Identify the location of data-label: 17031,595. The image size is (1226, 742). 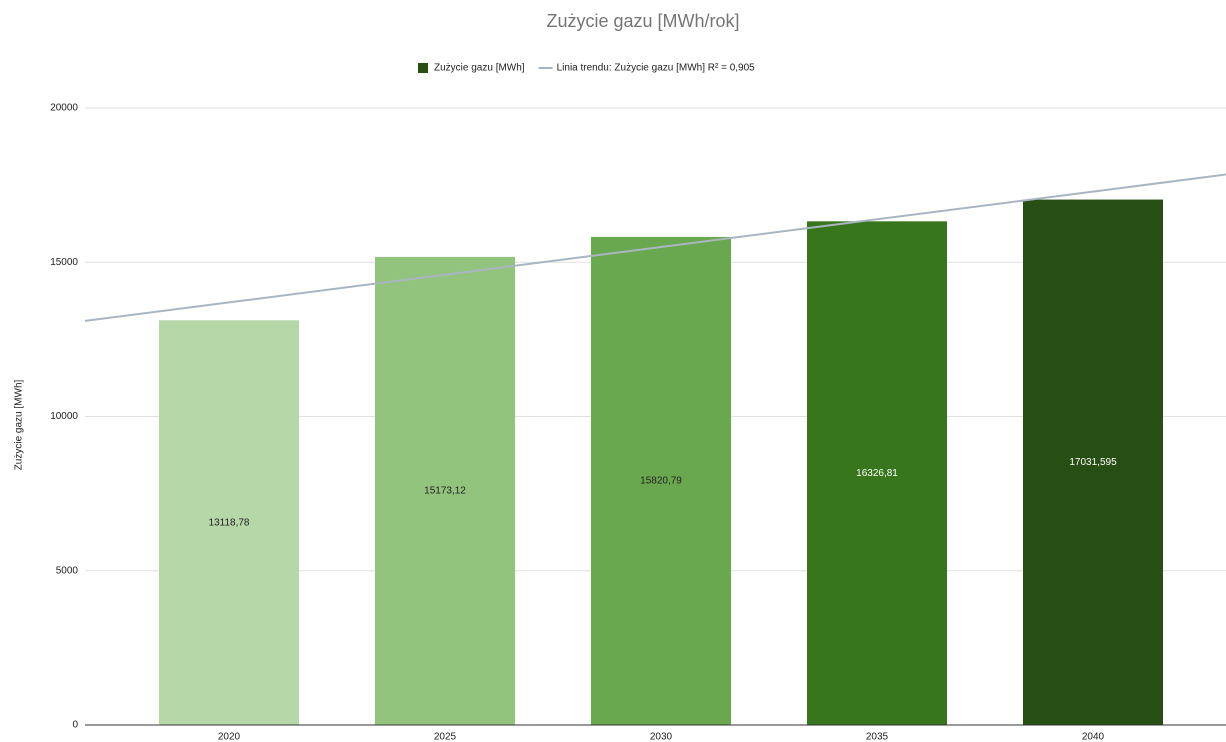
(1093, 462).